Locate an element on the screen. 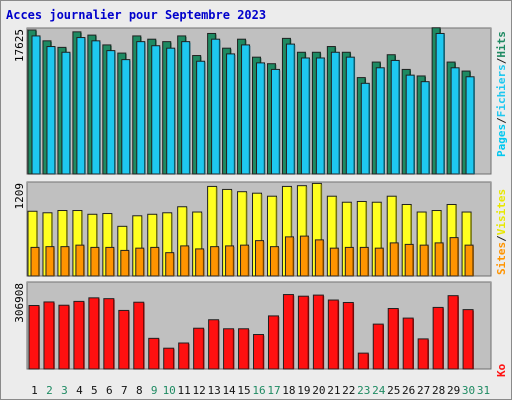 Image resolution: width=512 pixels, height=400 pixels. y-max-label: 306908 is located at coordinates (19, 303).